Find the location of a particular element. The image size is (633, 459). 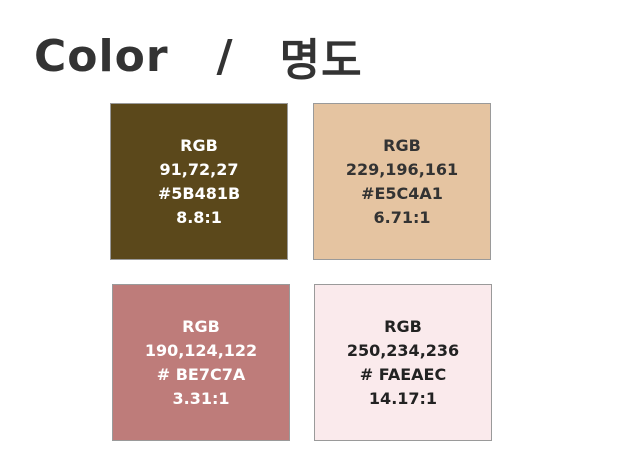

swatch-rgb-value: 190,124,122 is located at coordinates (201, 350).